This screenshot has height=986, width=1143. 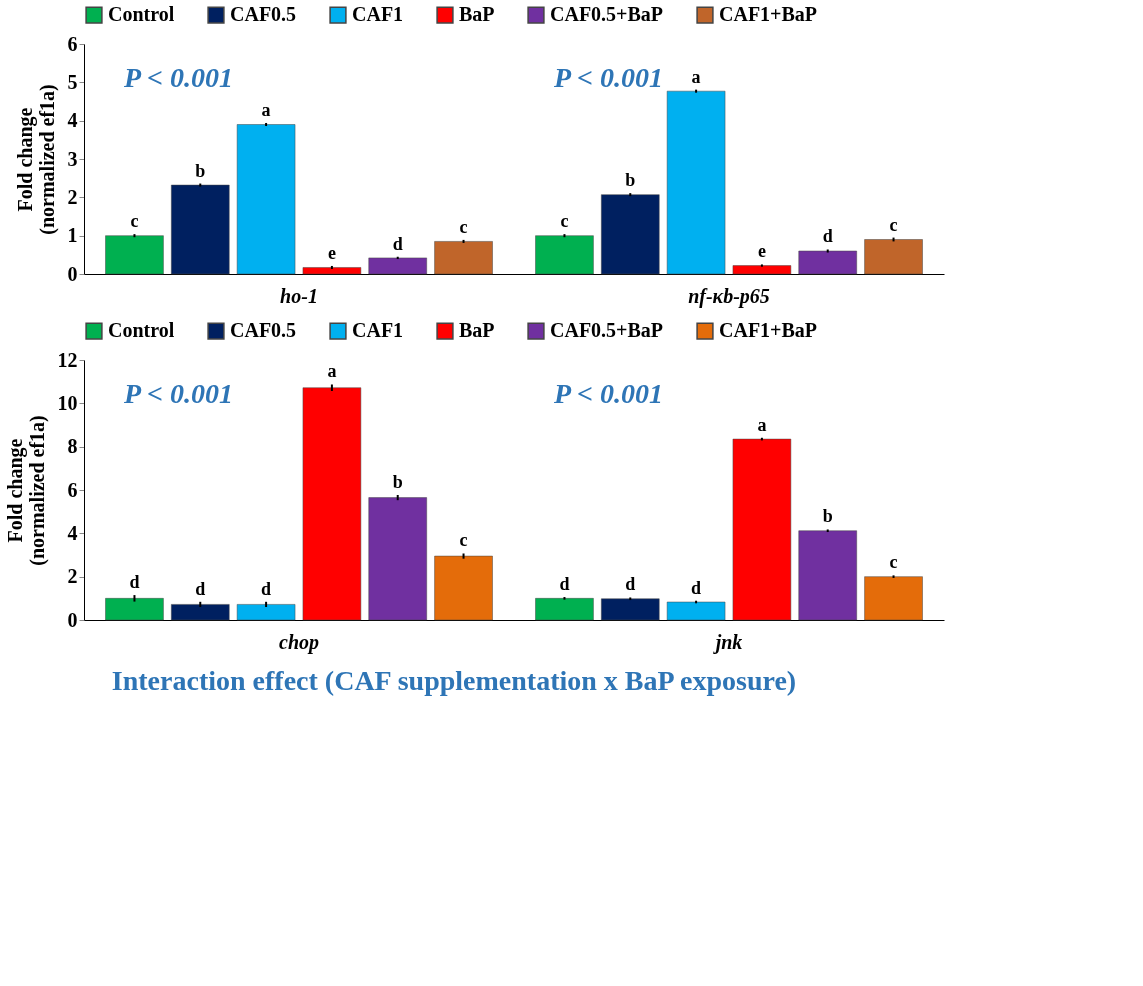 What do you see at coordinates (67, 402) in the screenshot?
I see `y-tick-label: 10` at bounding box center [67, 402].